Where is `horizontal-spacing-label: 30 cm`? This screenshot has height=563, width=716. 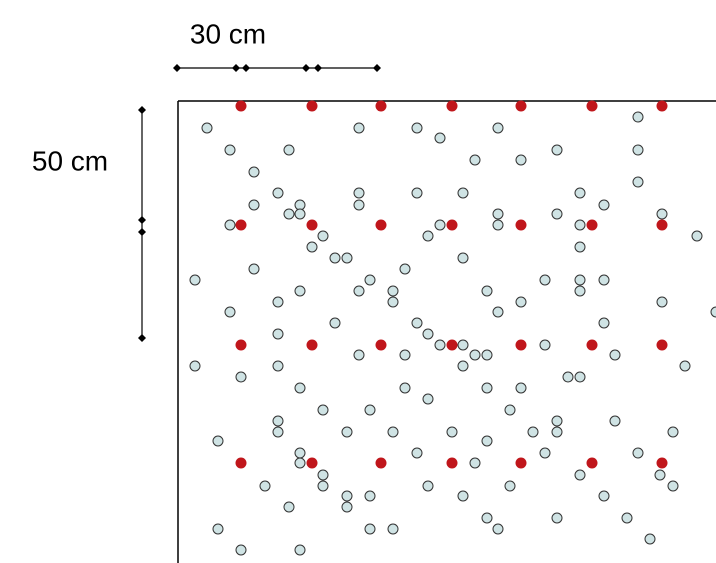
horizontal-spacing-label: 30 cm is located at coordinates (228, 33).